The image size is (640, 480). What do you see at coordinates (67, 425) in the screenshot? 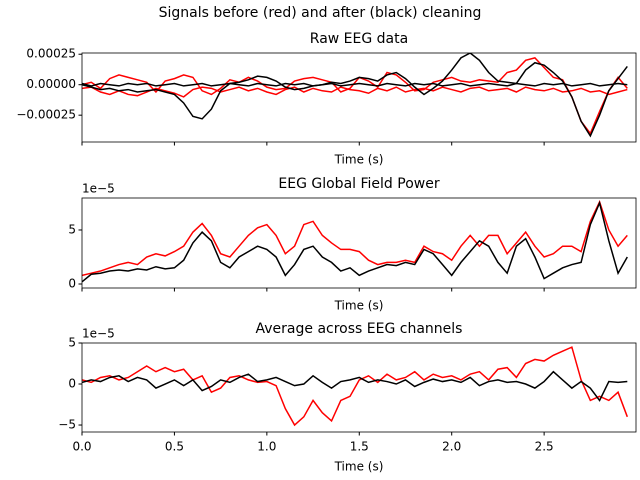
I see `y-tick-label: −5` at bounding box center [67, 425].